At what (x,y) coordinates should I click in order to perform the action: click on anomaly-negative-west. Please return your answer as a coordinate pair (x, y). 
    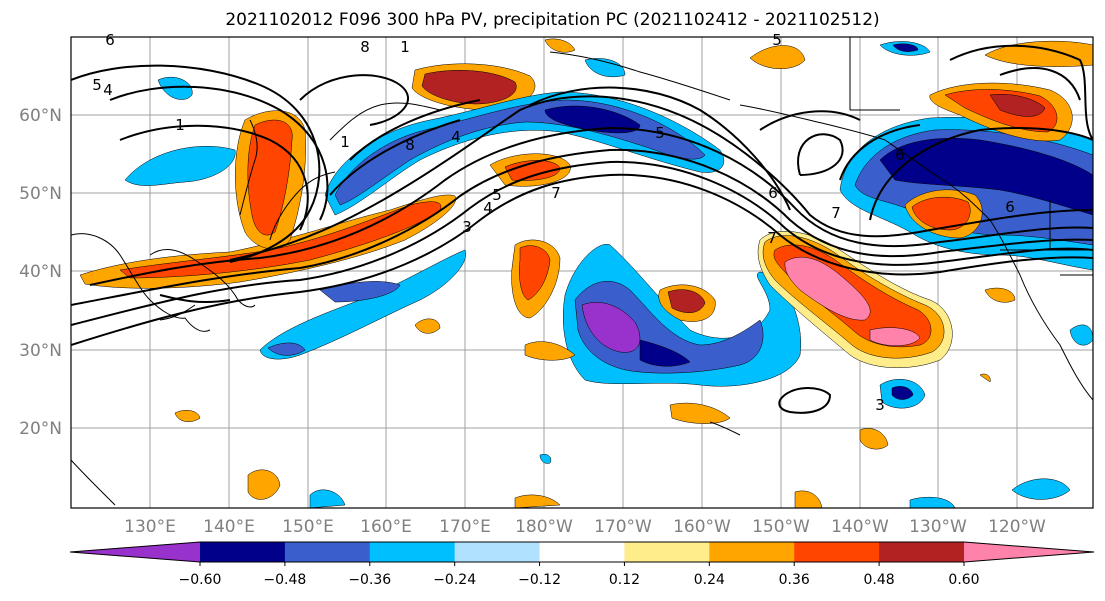
    Looking at the image, I should click on (363, 304).